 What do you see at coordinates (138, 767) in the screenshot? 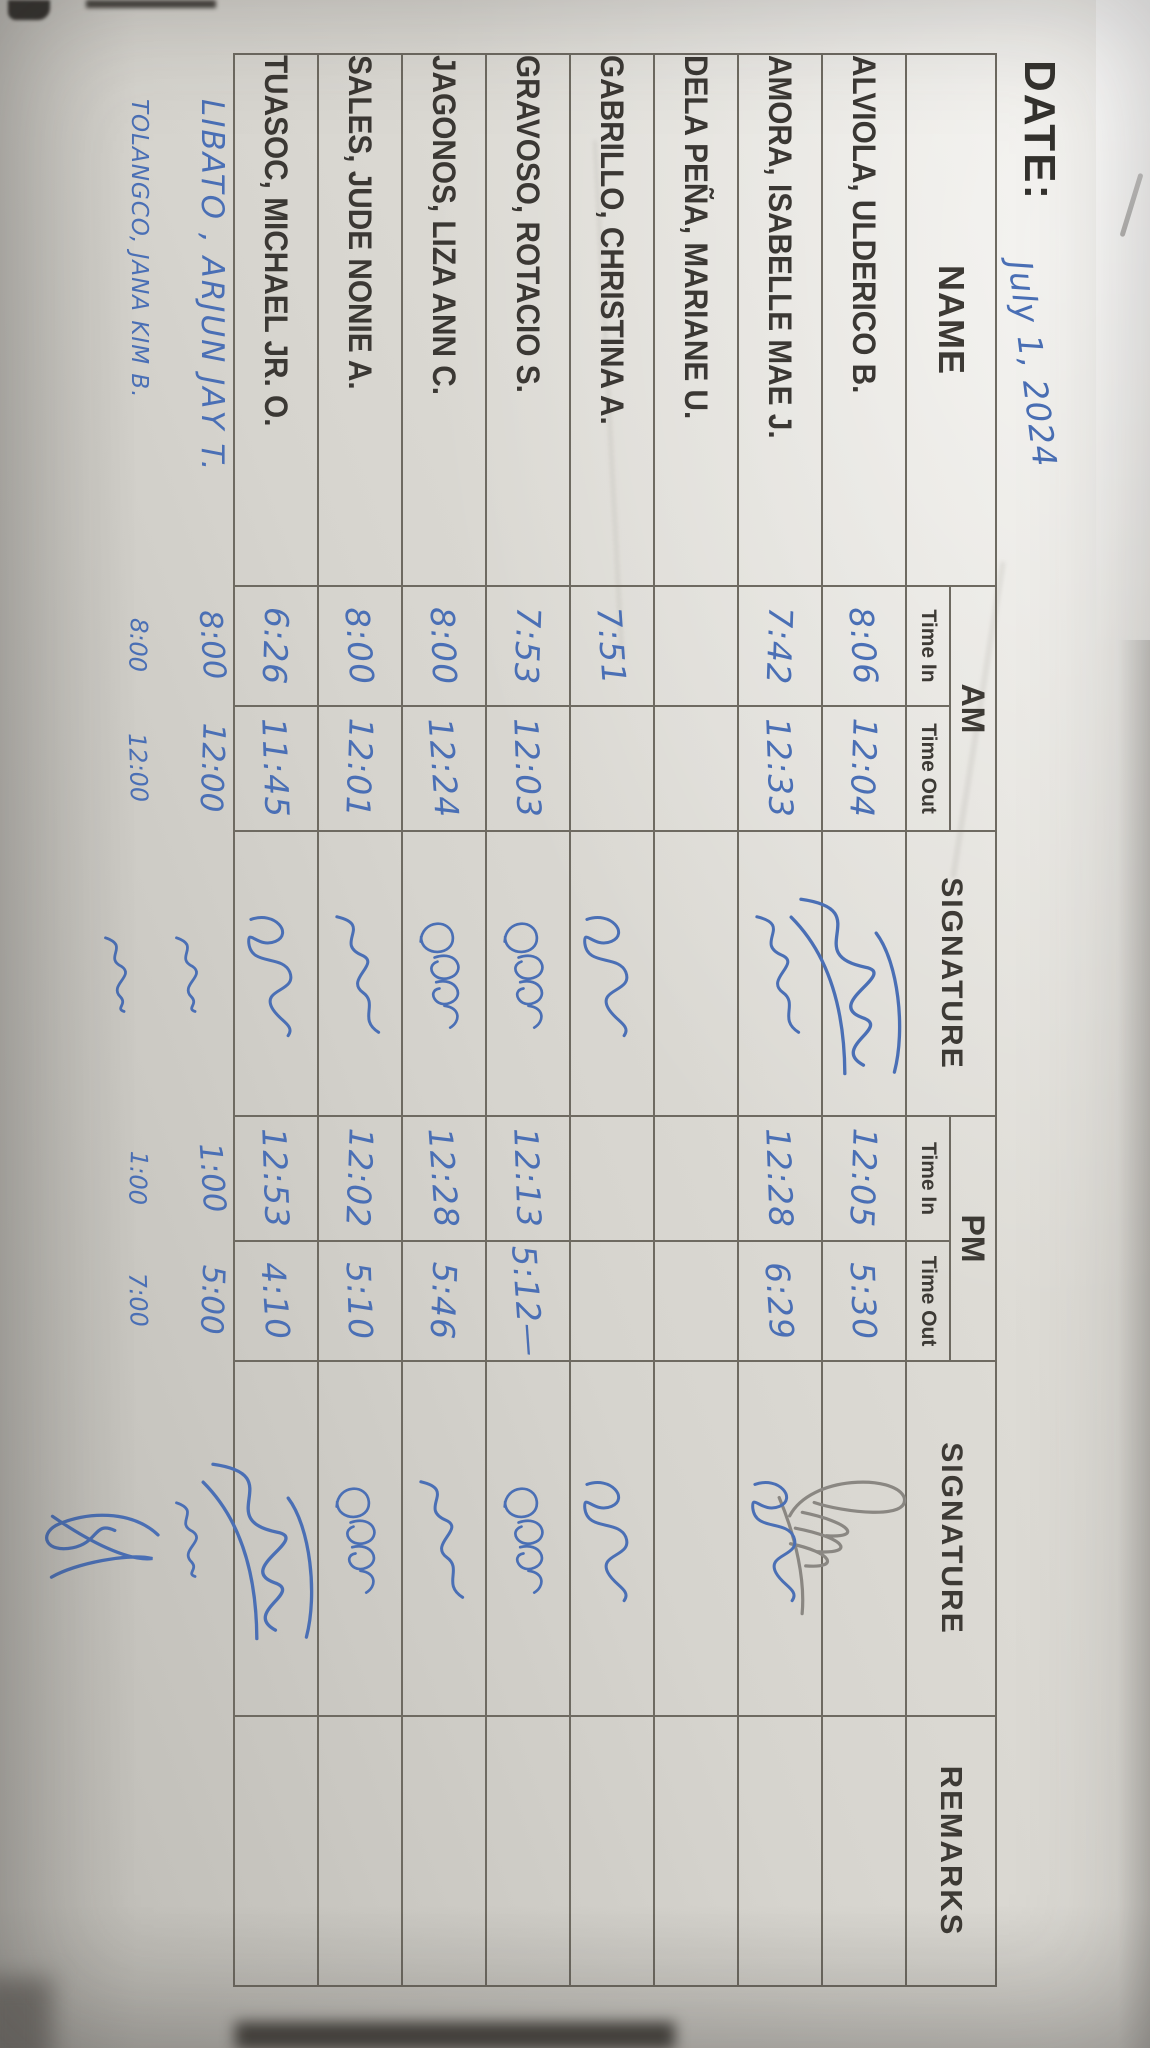
I see `handwritten-time: 12:00` at bounding box center [138, 767].